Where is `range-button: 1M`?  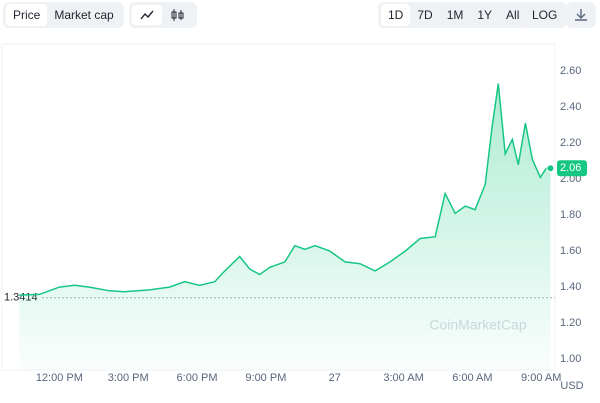
range-button: 1M is located at coordinates (455, 15).